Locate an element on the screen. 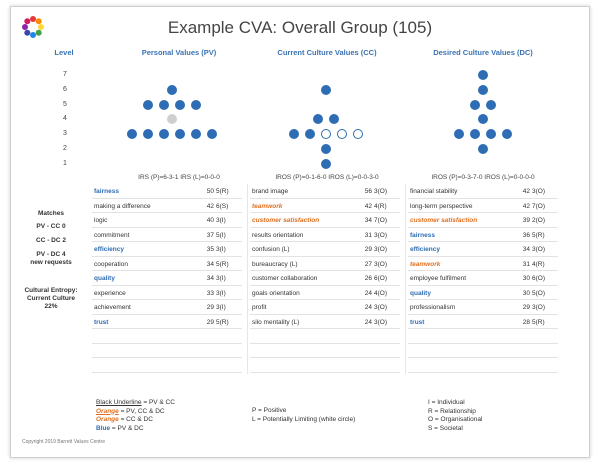 The height and width of the screenshot is (465, 600). level-number: 3 is located at coordinates (65, 134).